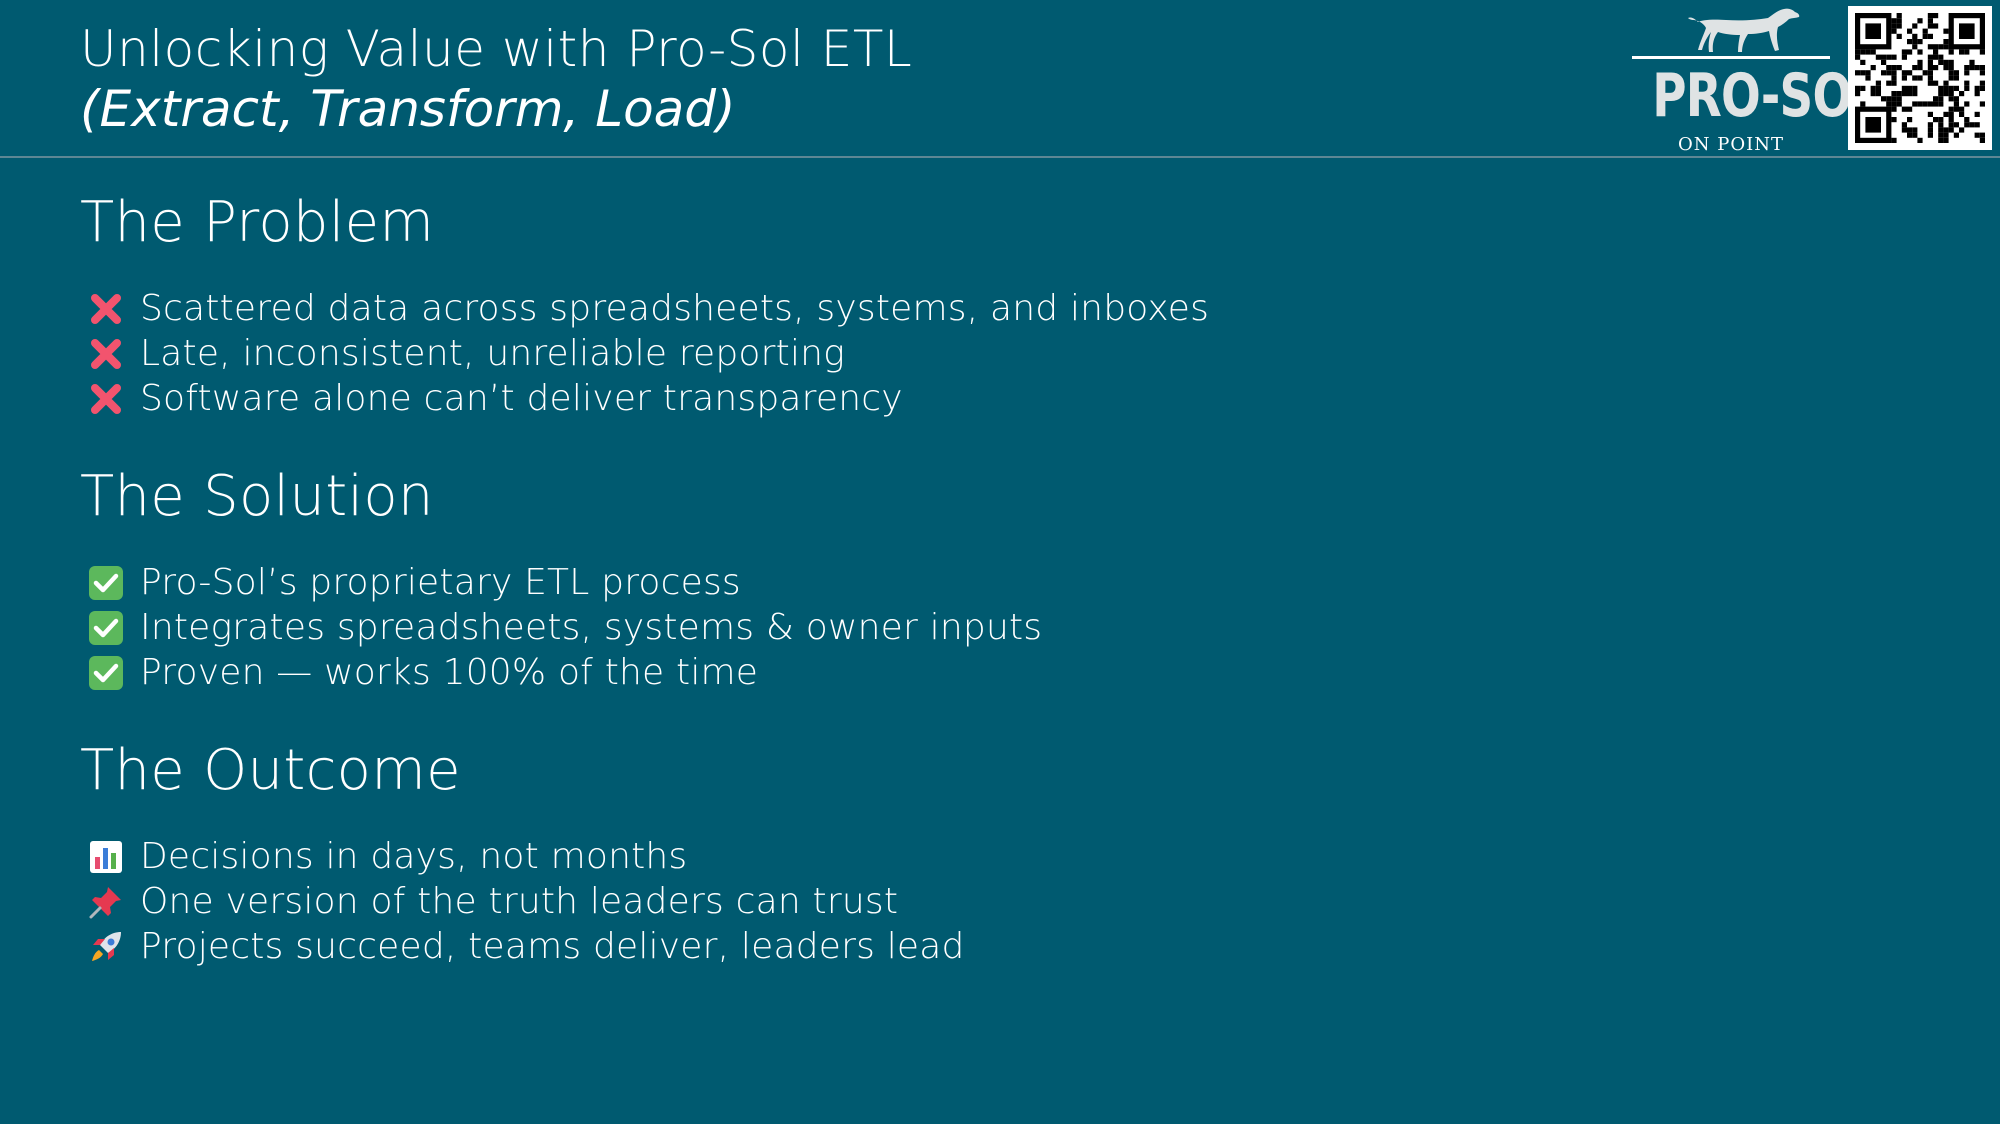 The image size is (2000, 1124). What do you see at coordinates (449, 672) in the screenshot?
I see `list-item-text: Proven — works 100% of the time` at bounding box center [449, 672].